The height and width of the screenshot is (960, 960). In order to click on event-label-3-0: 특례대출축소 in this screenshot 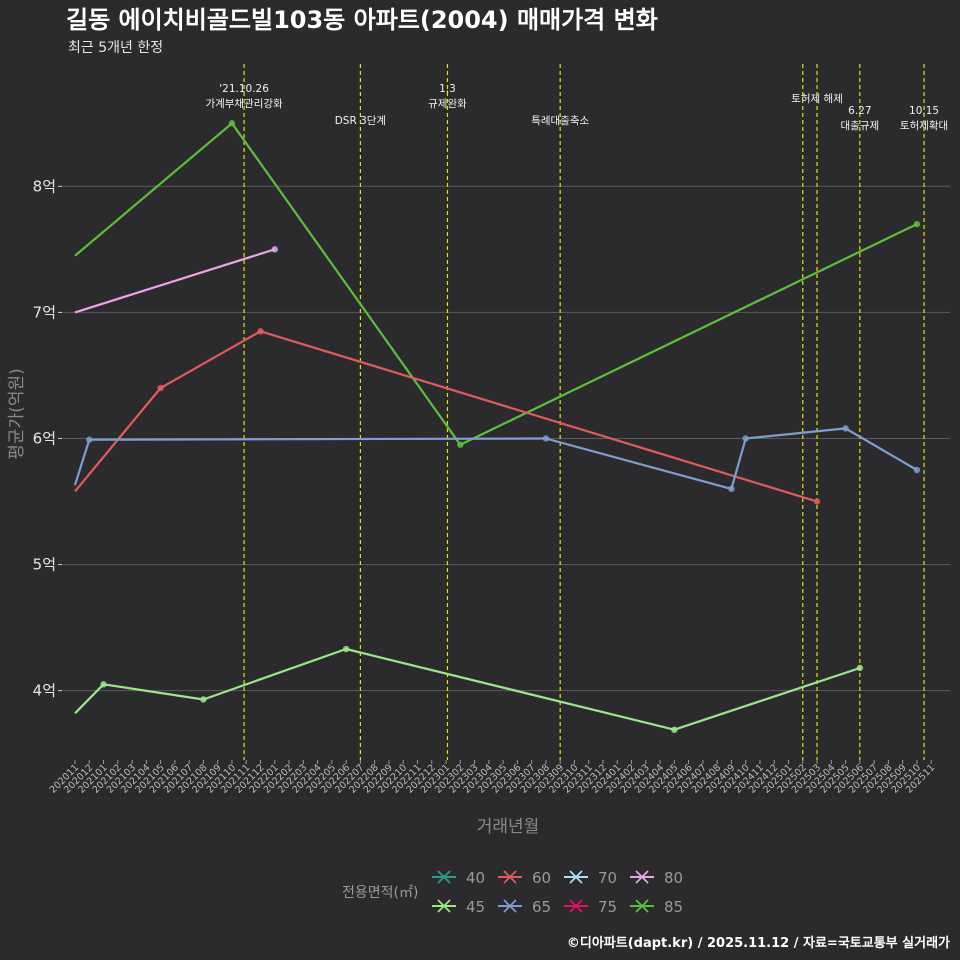, I will do `click(560, 121)`.